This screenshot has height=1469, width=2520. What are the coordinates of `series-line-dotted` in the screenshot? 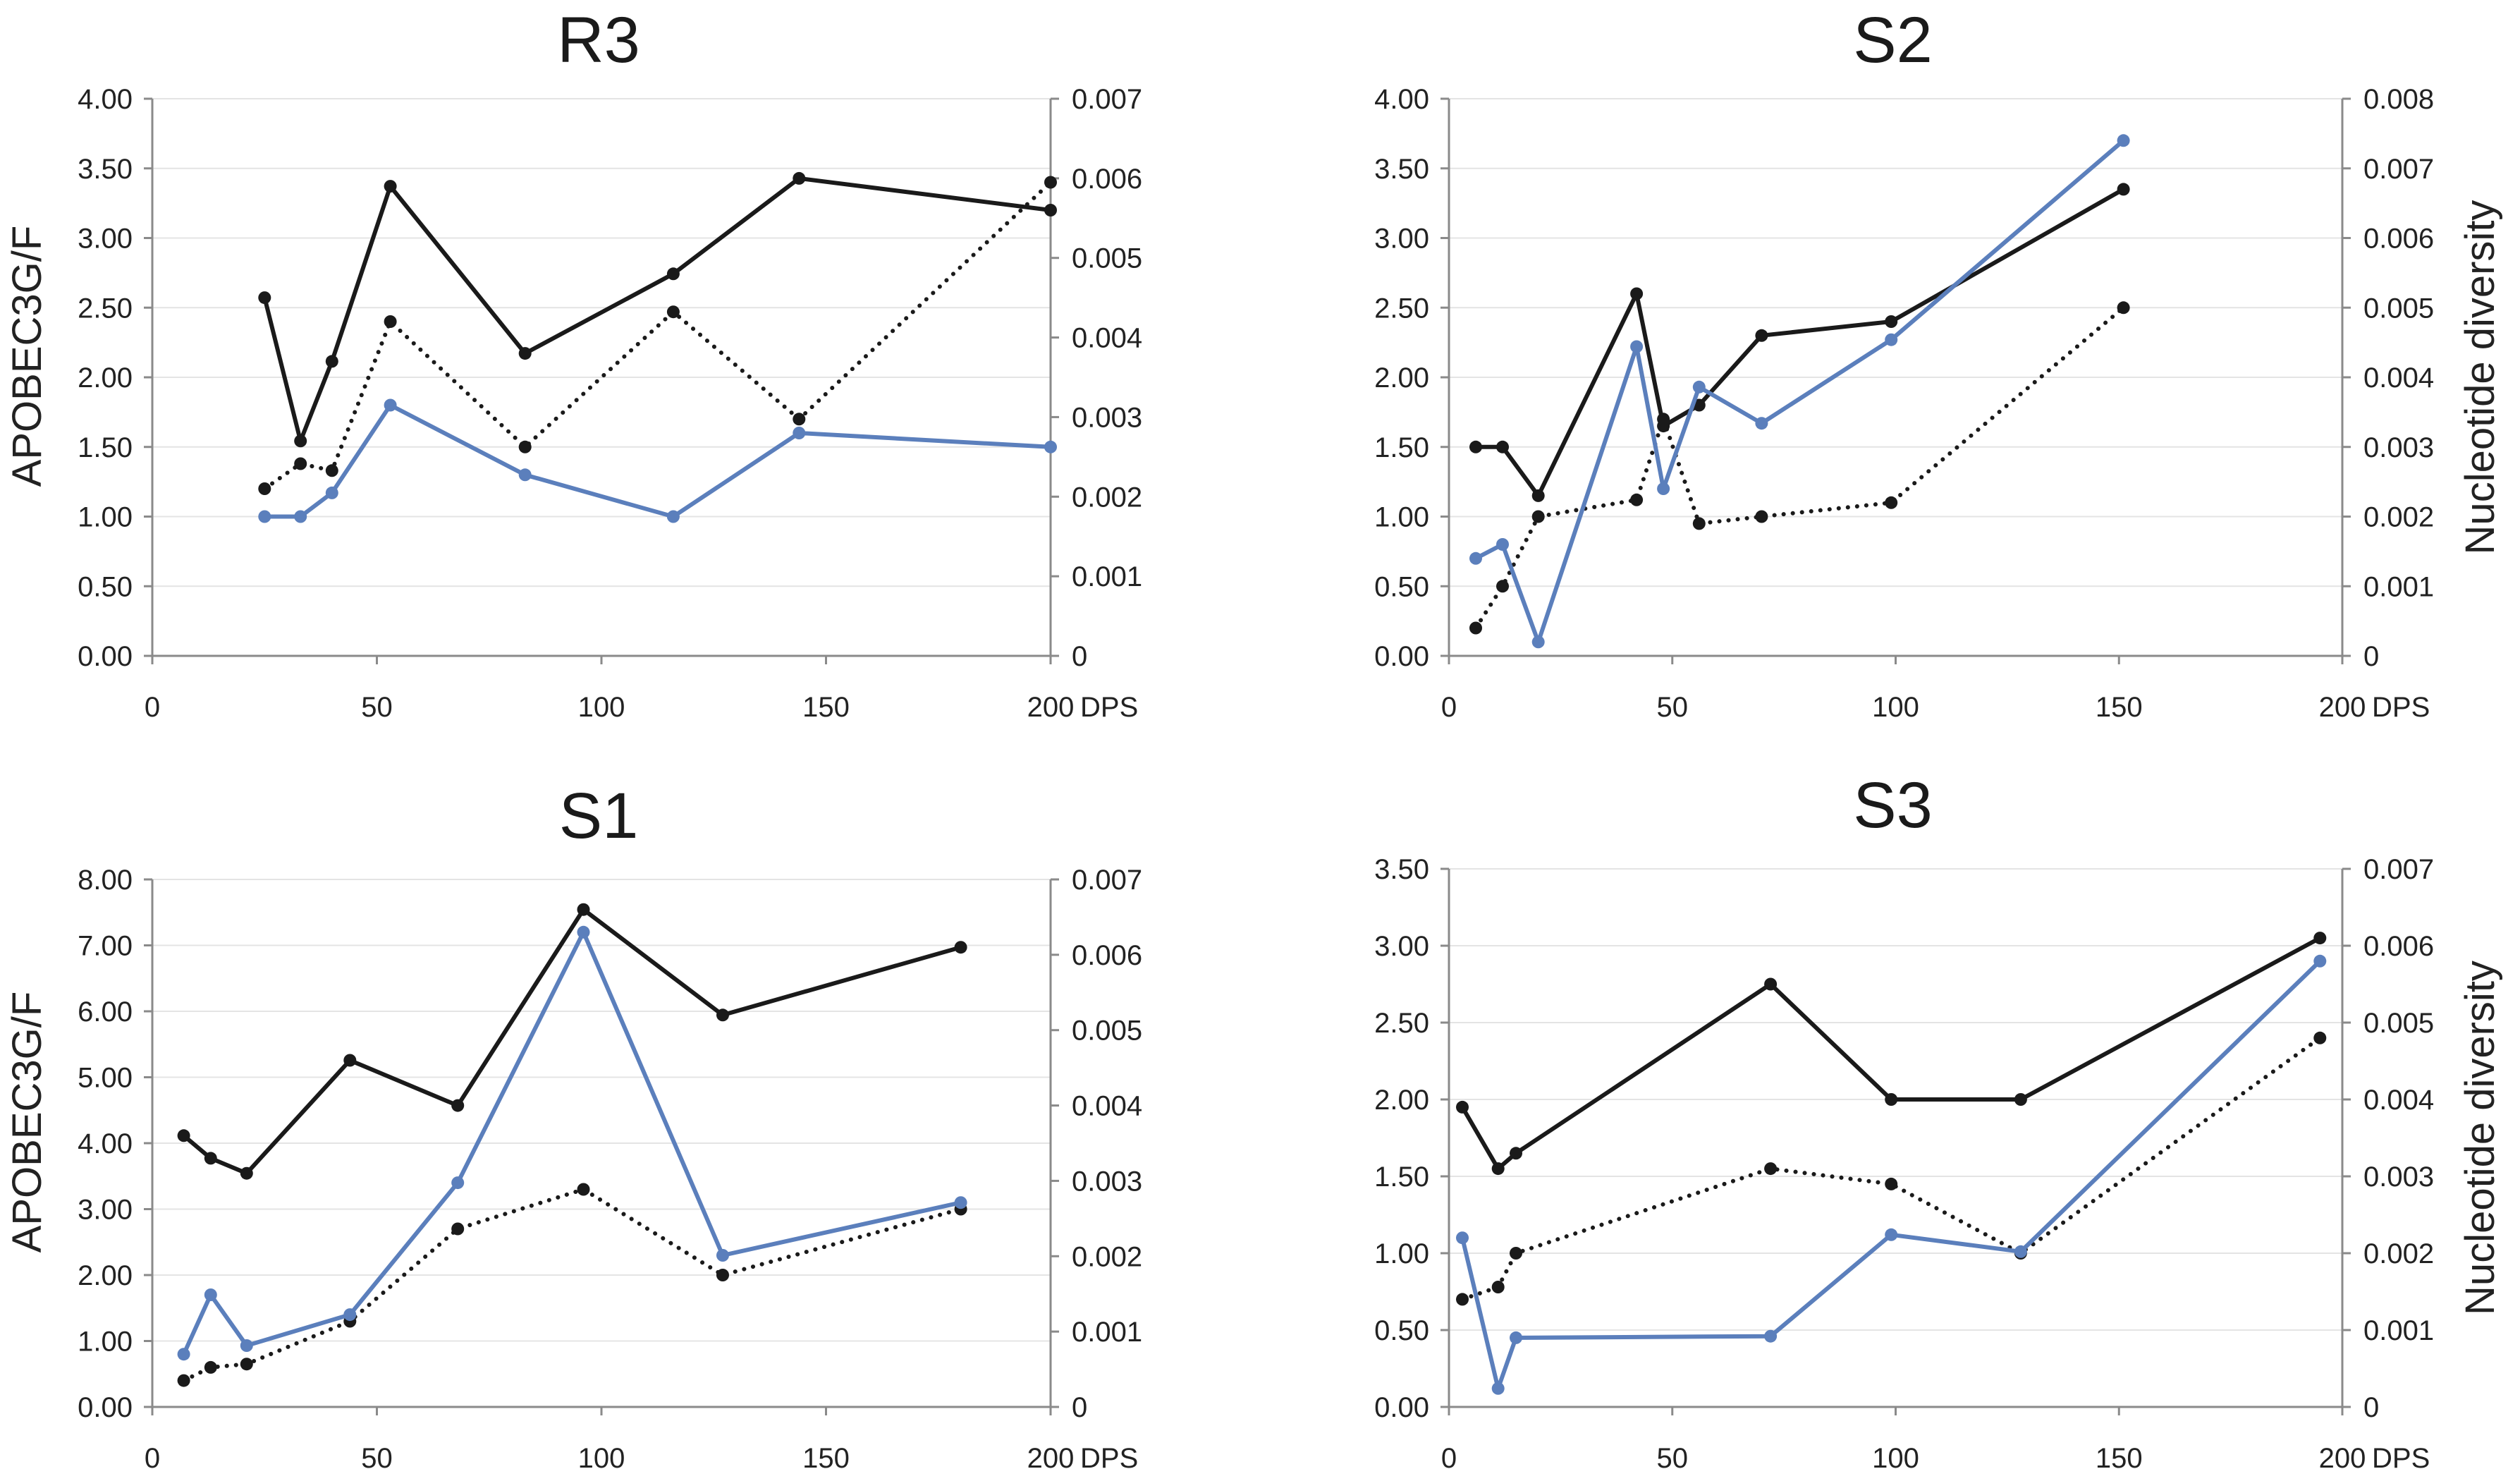 It's located at (1800, 467).